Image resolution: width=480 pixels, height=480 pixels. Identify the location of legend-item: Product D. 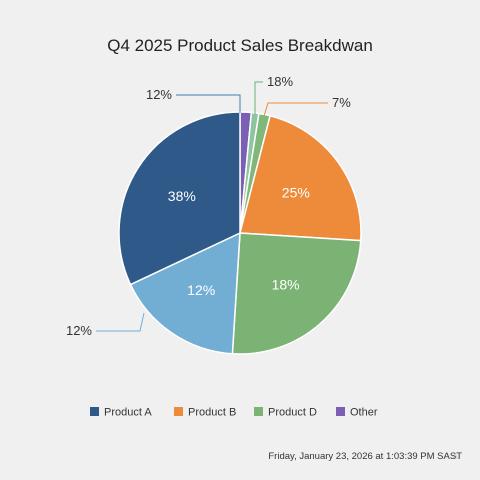
(285, 413).